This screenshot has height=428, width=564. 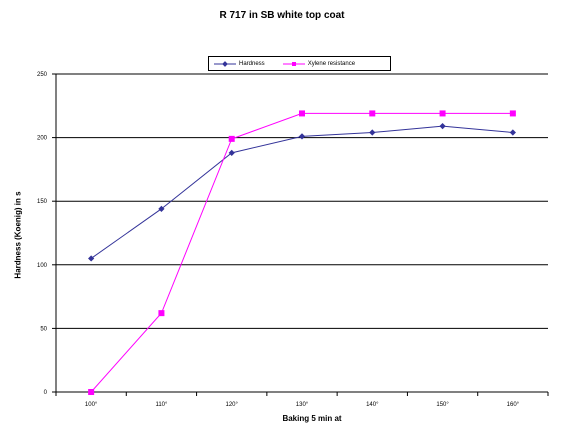 I want to click on legend-label-xylene: Xylene resistance, so click(x=331, y=63).